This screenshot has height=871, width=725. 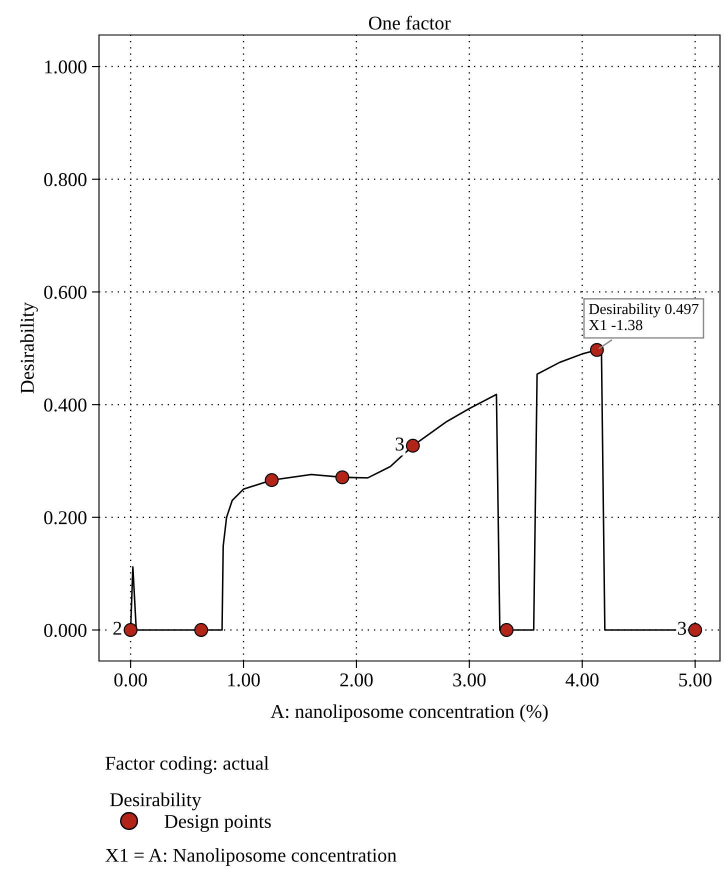 What do you see at coordinates (469, 680) in the screenshot?
I see `x-tick-label: 3.00` at bounding box center [469, 680].